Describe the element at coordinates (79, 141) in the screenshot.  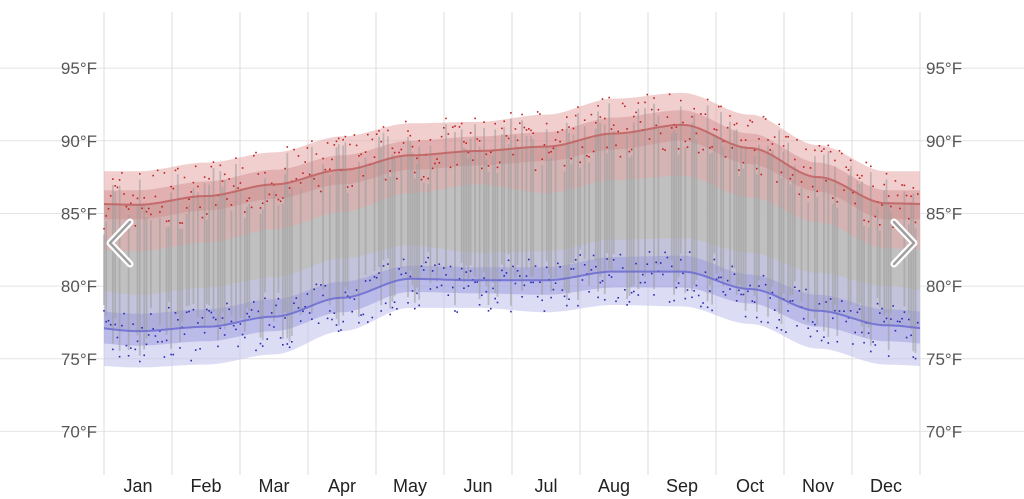
I see `y-tick-label-left: 90°F` at that location.